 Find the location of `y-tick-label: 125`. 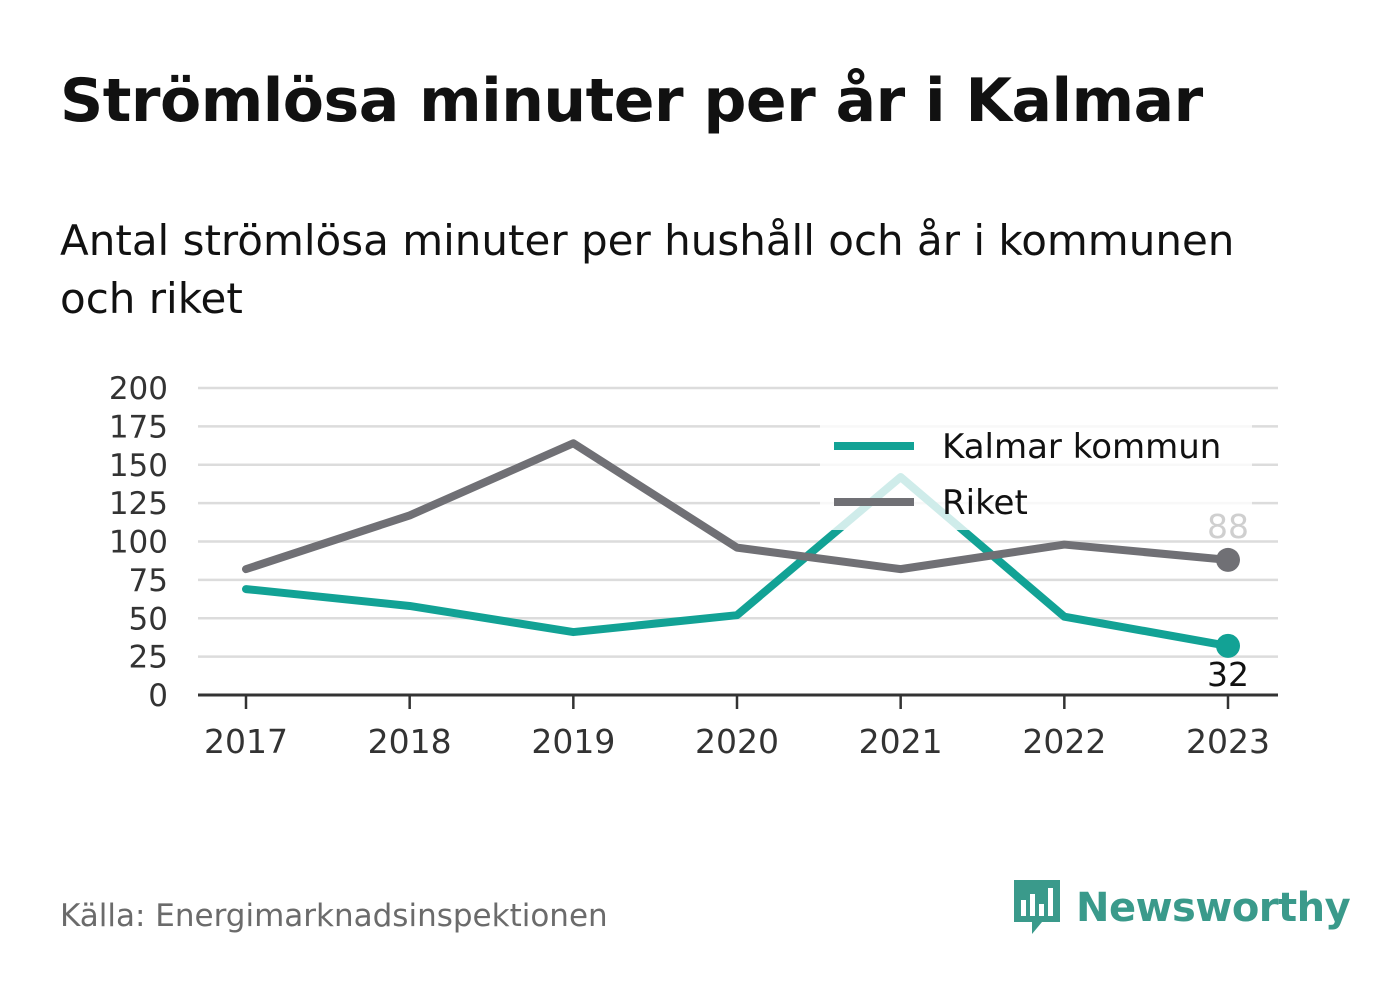

y-tick-label: 125 is located at coordinates (138, 504).